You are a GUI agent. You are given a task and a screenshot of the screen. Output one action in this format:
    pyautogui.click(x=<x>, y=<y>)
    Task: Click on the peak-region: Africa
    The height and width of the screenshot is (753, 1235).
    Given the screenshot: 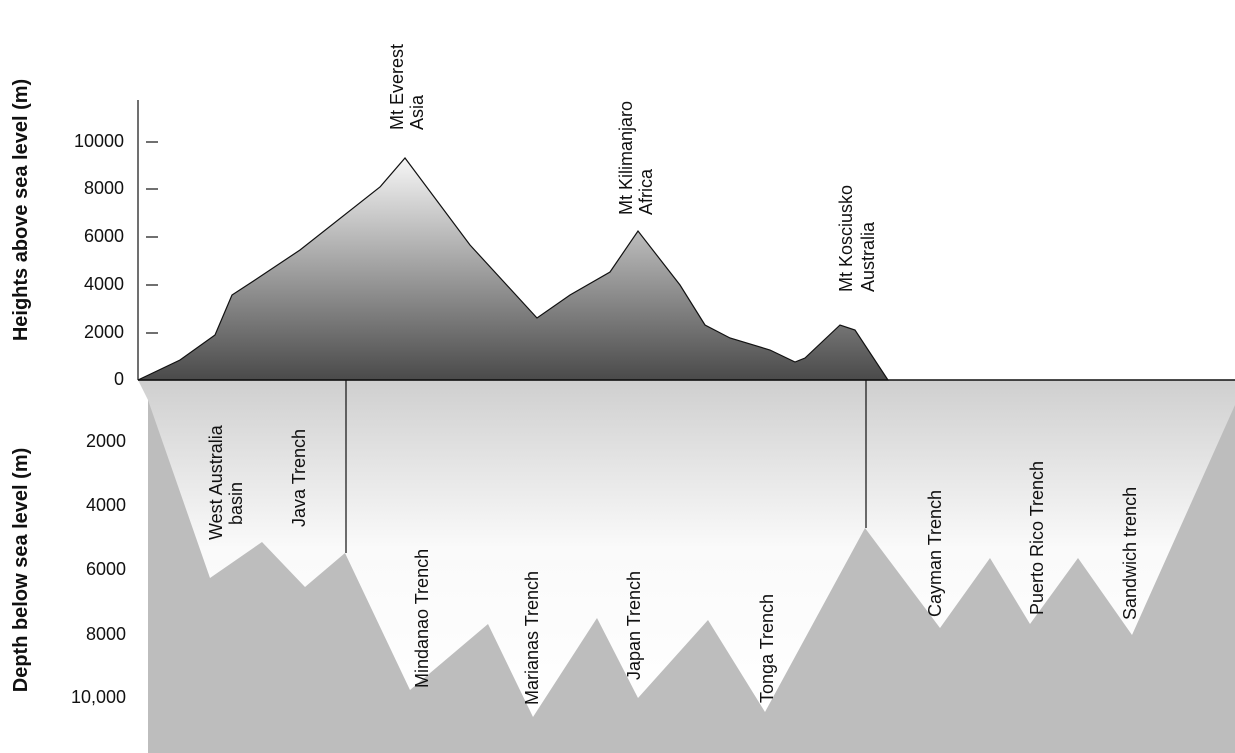 What is the action you would take?
    pyautogui.click(x=646, y=191)
    